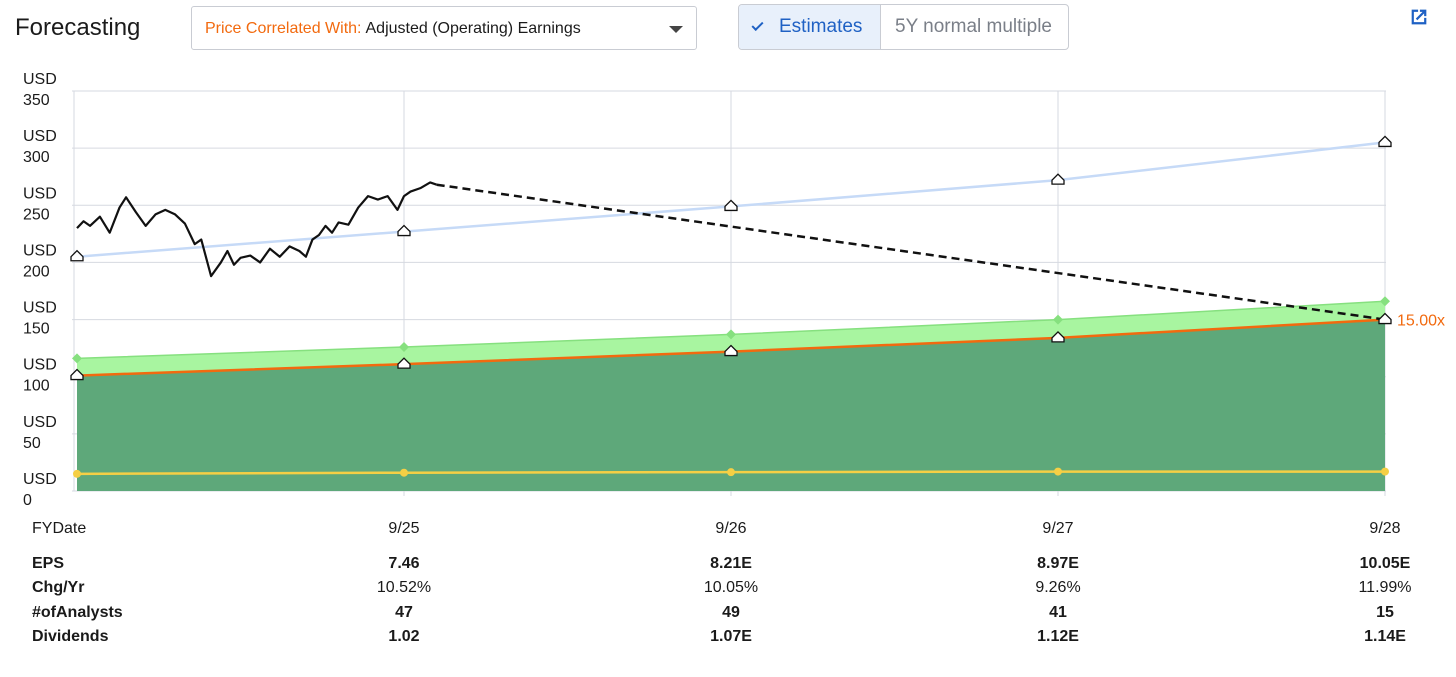 Image resolution: width=1456 pixels, height=677 pixels. Describe the element at coordinates (1058, 636) in the screenshot. I see `table-cell: 1.12E` at that location.